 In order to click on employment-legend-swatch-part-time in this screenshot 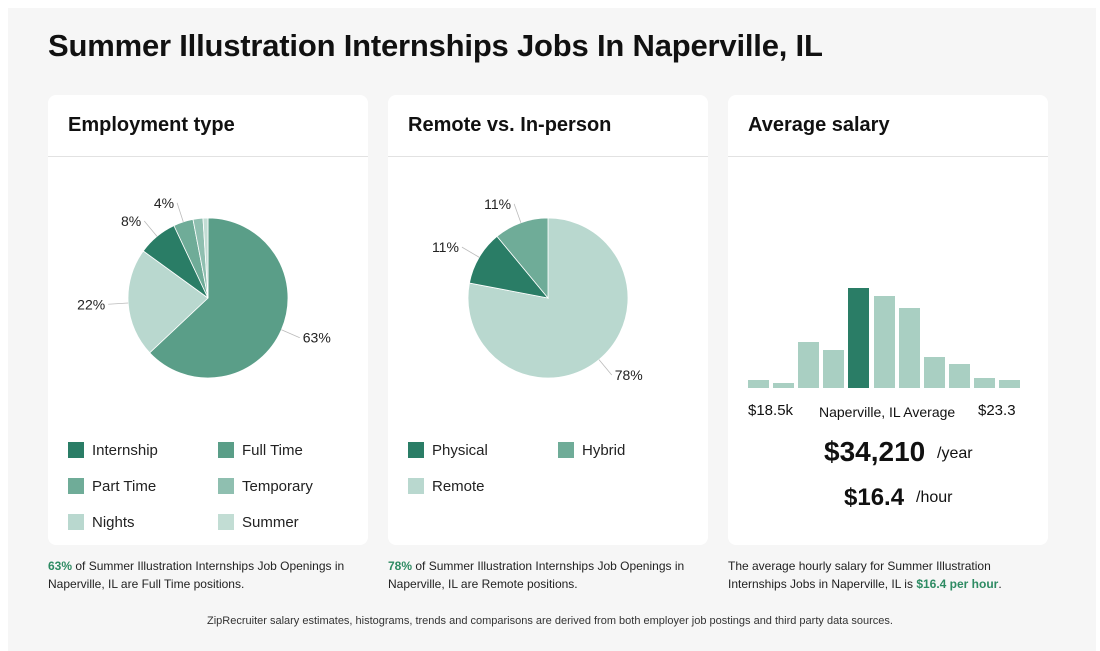, I will do `click(76, 486)`.